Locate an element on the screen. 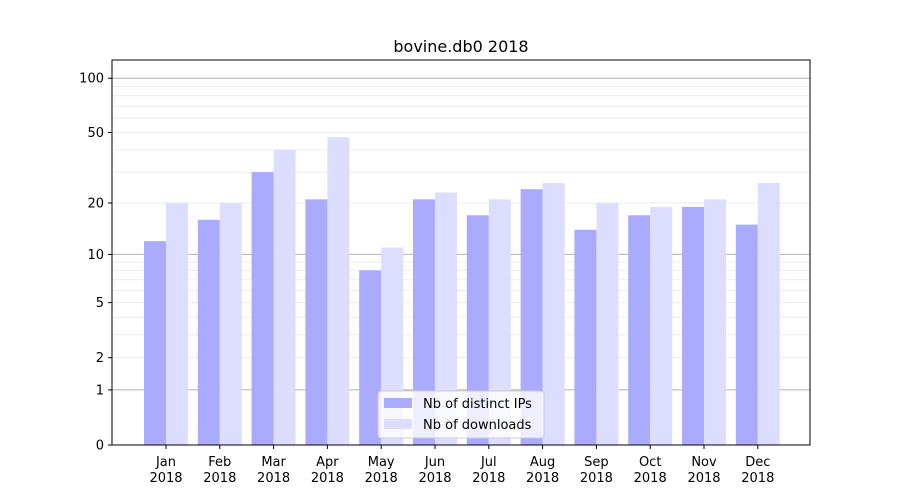 Image resolution: width=900 pixels, height=504 pixels. x-tick-label: Jun 2018 is located at coordinates (434, 470).